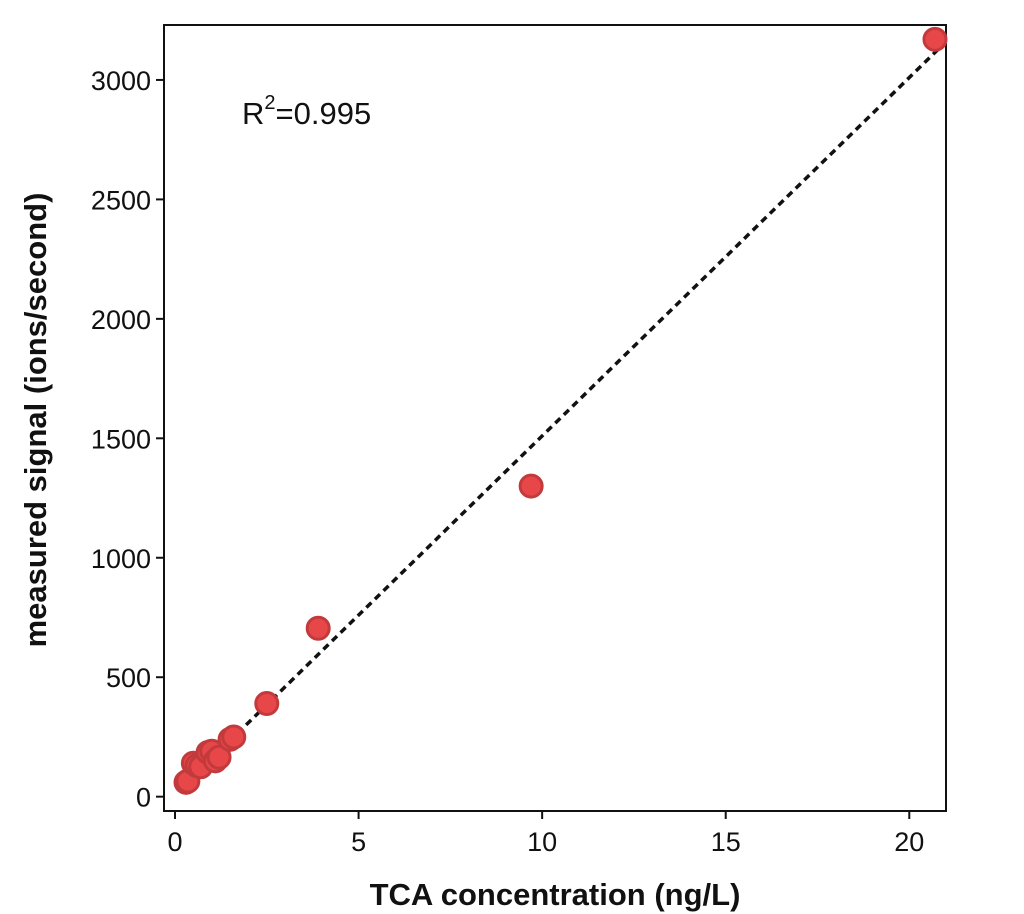  What do you see at coordinates (174, 842) in the screenshot?
I see `x-tick-label: 0` at bounding box center [174, 842].